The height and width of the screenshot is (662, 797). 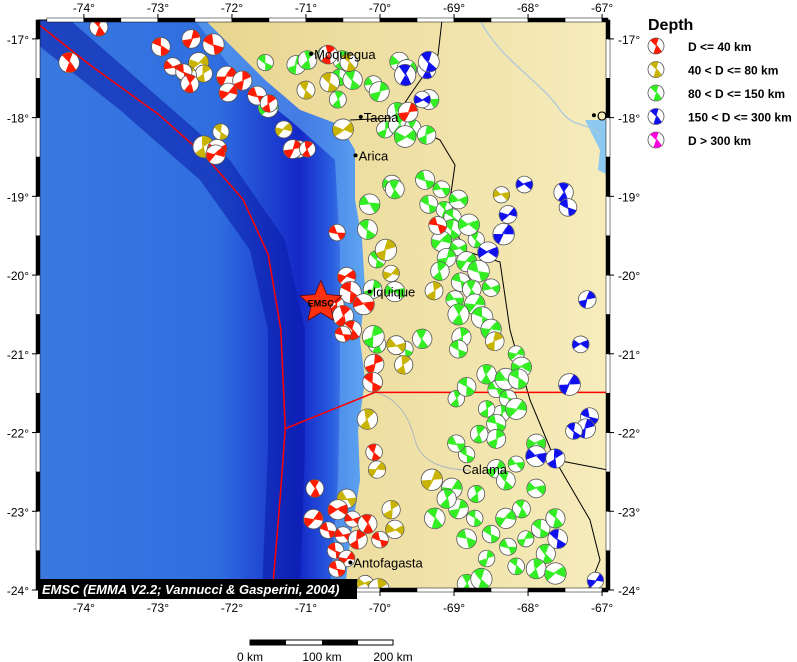 What do you see at coordinates (158, 8) in the screenshot?
I see `lon-tick-label-top: -73°` at bounding box center [158, 8].